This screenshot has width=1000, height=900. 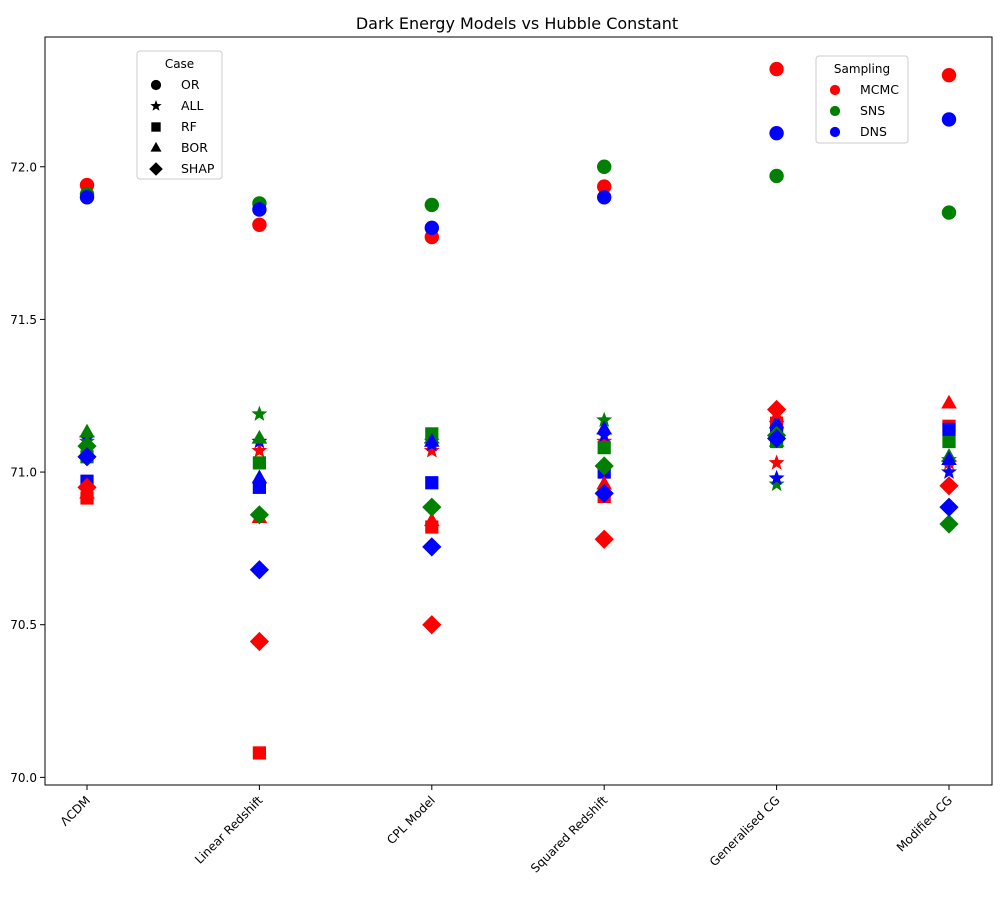 I want to click on sampling-legend: Sampling MCMC SNS DNS, so click(x=862, y=99).